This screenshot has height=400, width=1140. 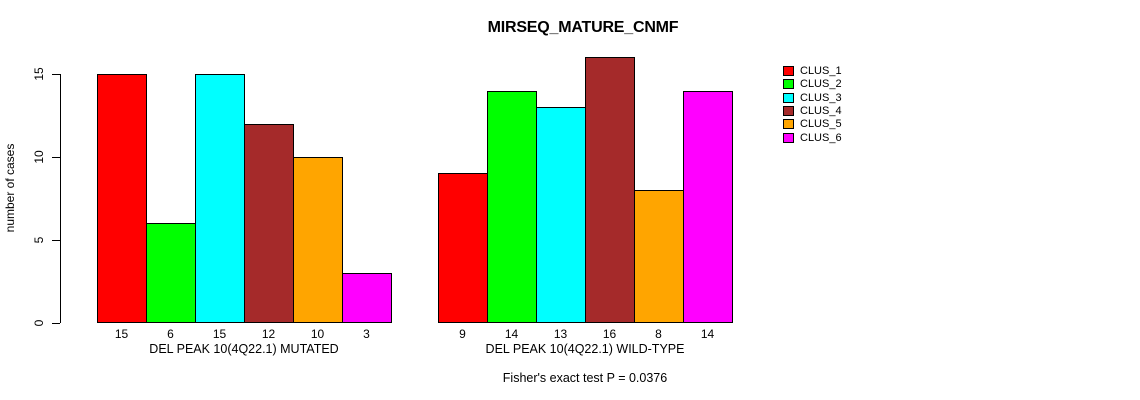 What do you see at coordinates (317, 334) in the screenshot?
I see `bar-value-label: 10` at bounding box center [317, 334].